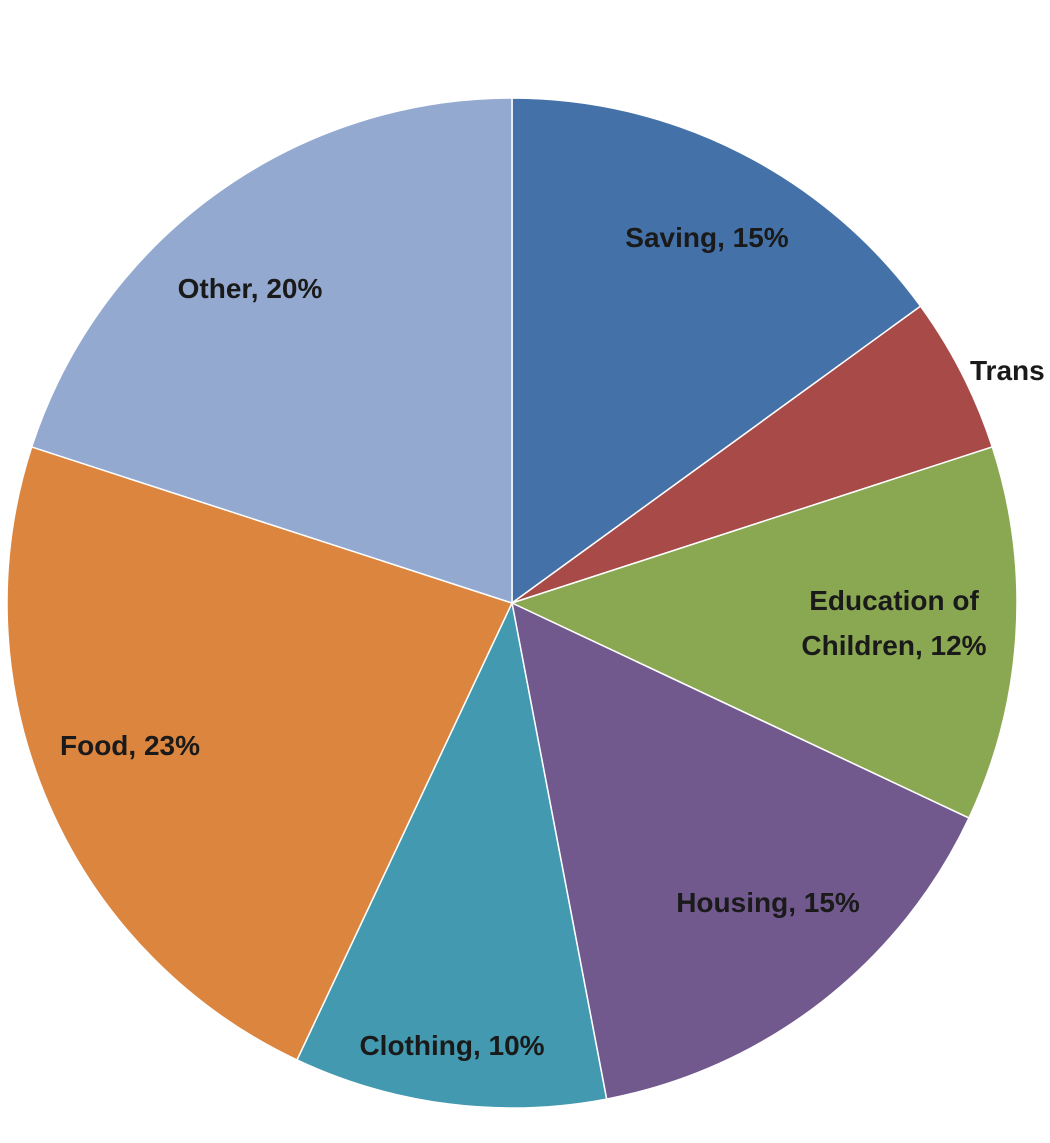  Describe the element at coordinates (894, 600) in the screenshot. I see `pie-label-line: Education of` at that location.